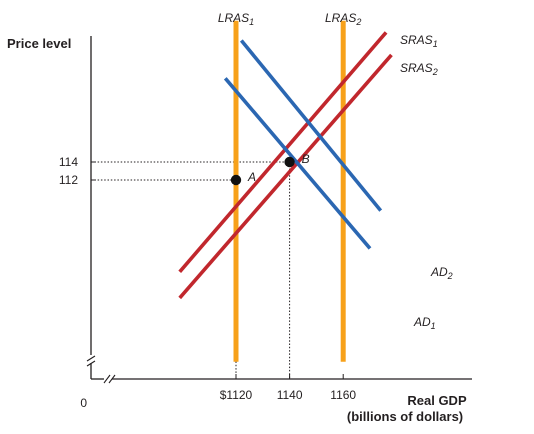  I want to click on equilibrium-point-b, so click(289, 162).